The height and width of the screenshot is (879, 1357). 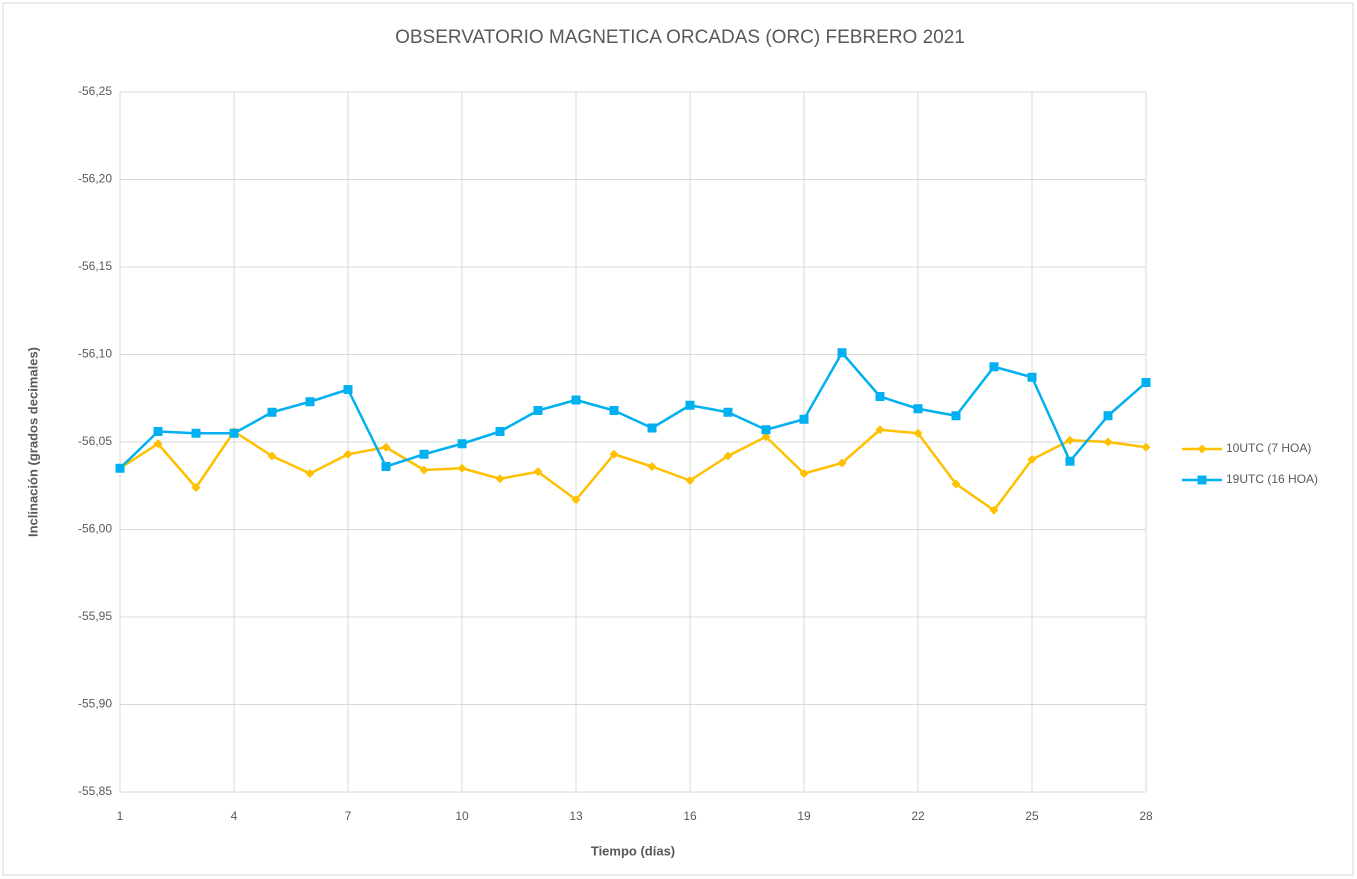 What do you see at coordinates (633, 850) in the screenshot?
I see `x-axis-label: Tiempo (días)` at bounding box center [633, 850].